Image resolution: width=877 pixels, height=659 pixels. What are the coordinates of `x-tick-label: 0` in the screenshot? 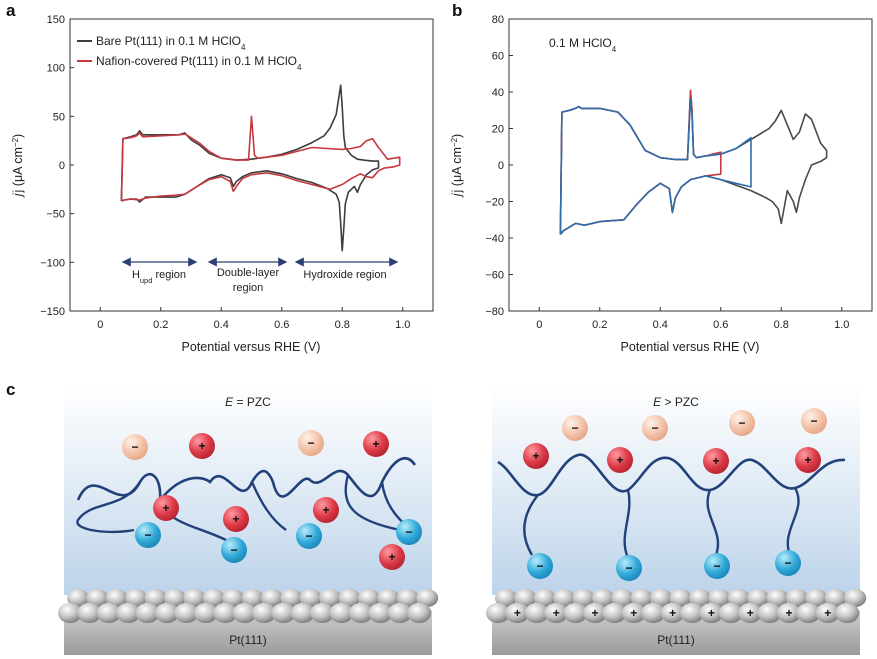 It's located at (539, 325).